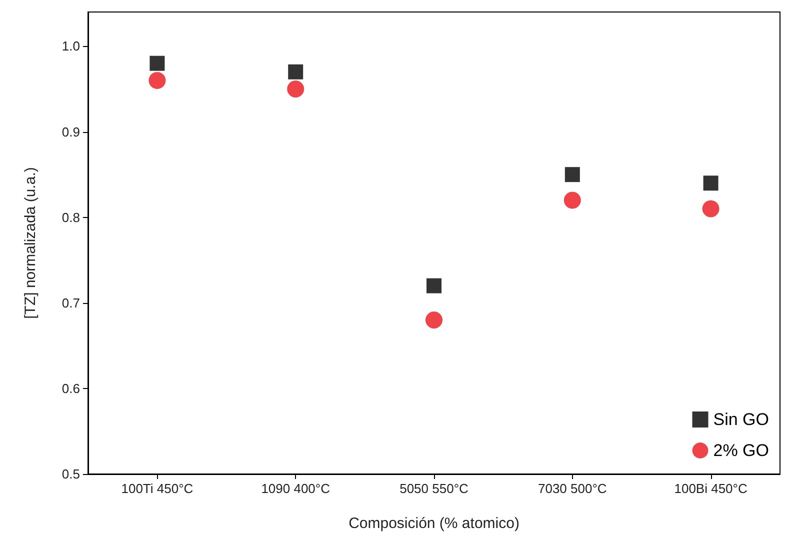  Describe the element at coordinates (71, 46) in the screenshot. I see `y-tick-label: 1.0` at that location.